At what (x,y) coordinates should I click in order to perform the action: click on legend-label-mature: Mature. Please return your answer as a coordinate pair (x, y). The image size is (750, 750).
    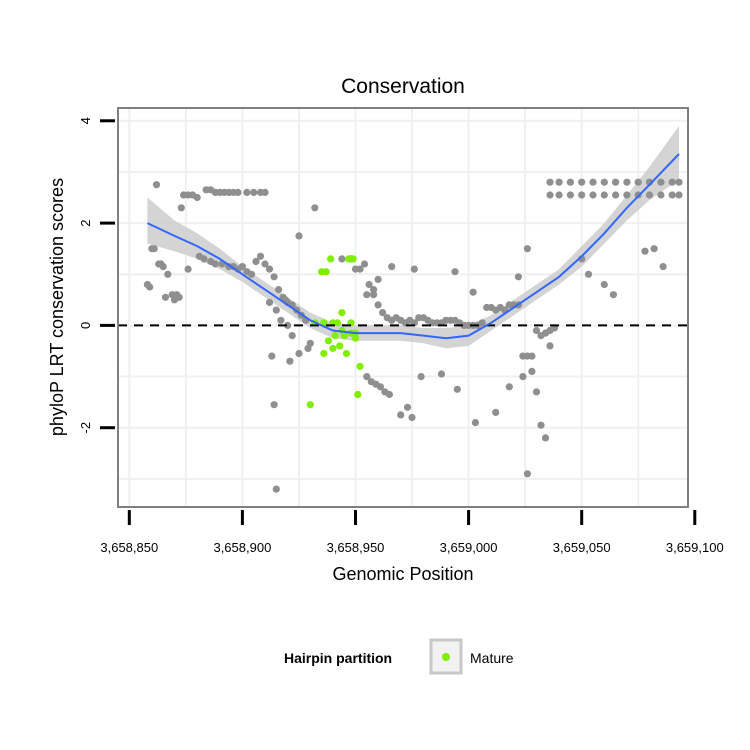
    Looking at the image, I should click on (492, 658).